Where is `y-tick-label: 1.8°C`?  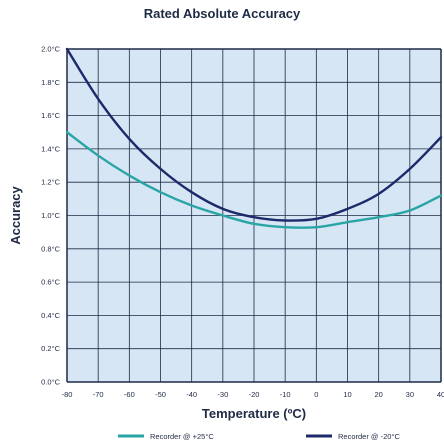
y-tick-label: 1.8°C is located at coordinates (50, 82).